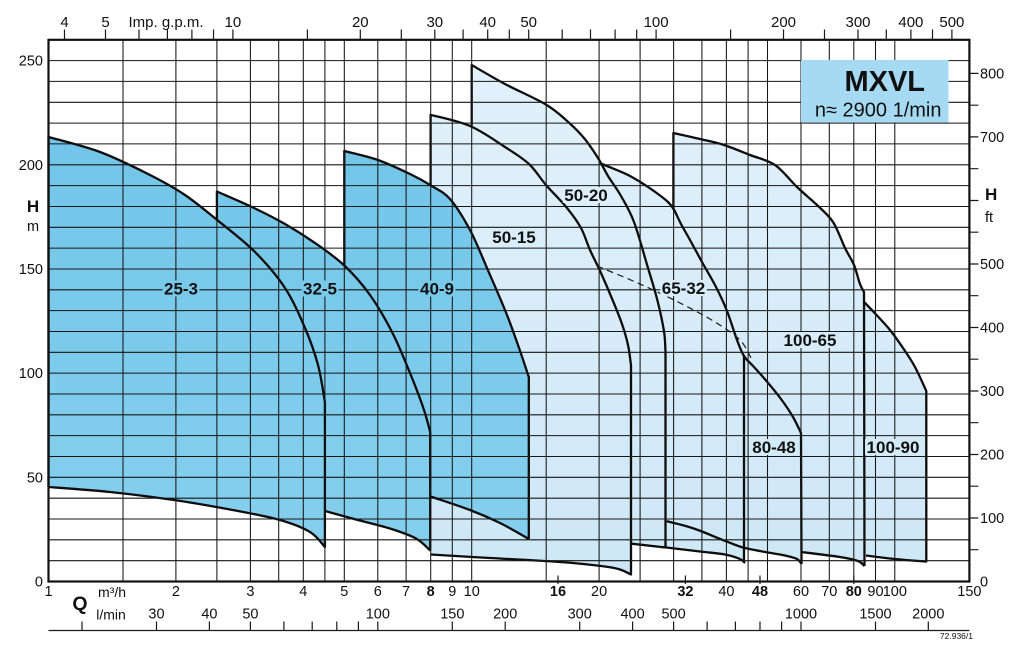 This screenshot has width=1028, height=658. Describe the element at coordinates (956, 636) in the screenshot. I see `svg-text: 72.936/1` at that location.